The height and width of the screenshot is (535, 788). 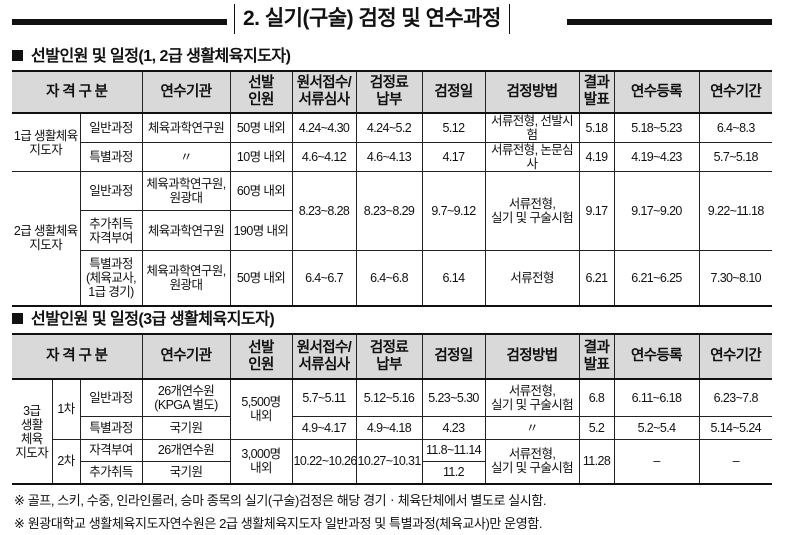 What do you see at coordinates (389, 211) in the screenshot?
I see `table-cell: 8.23~8.29` at bounding box center [389, 211].